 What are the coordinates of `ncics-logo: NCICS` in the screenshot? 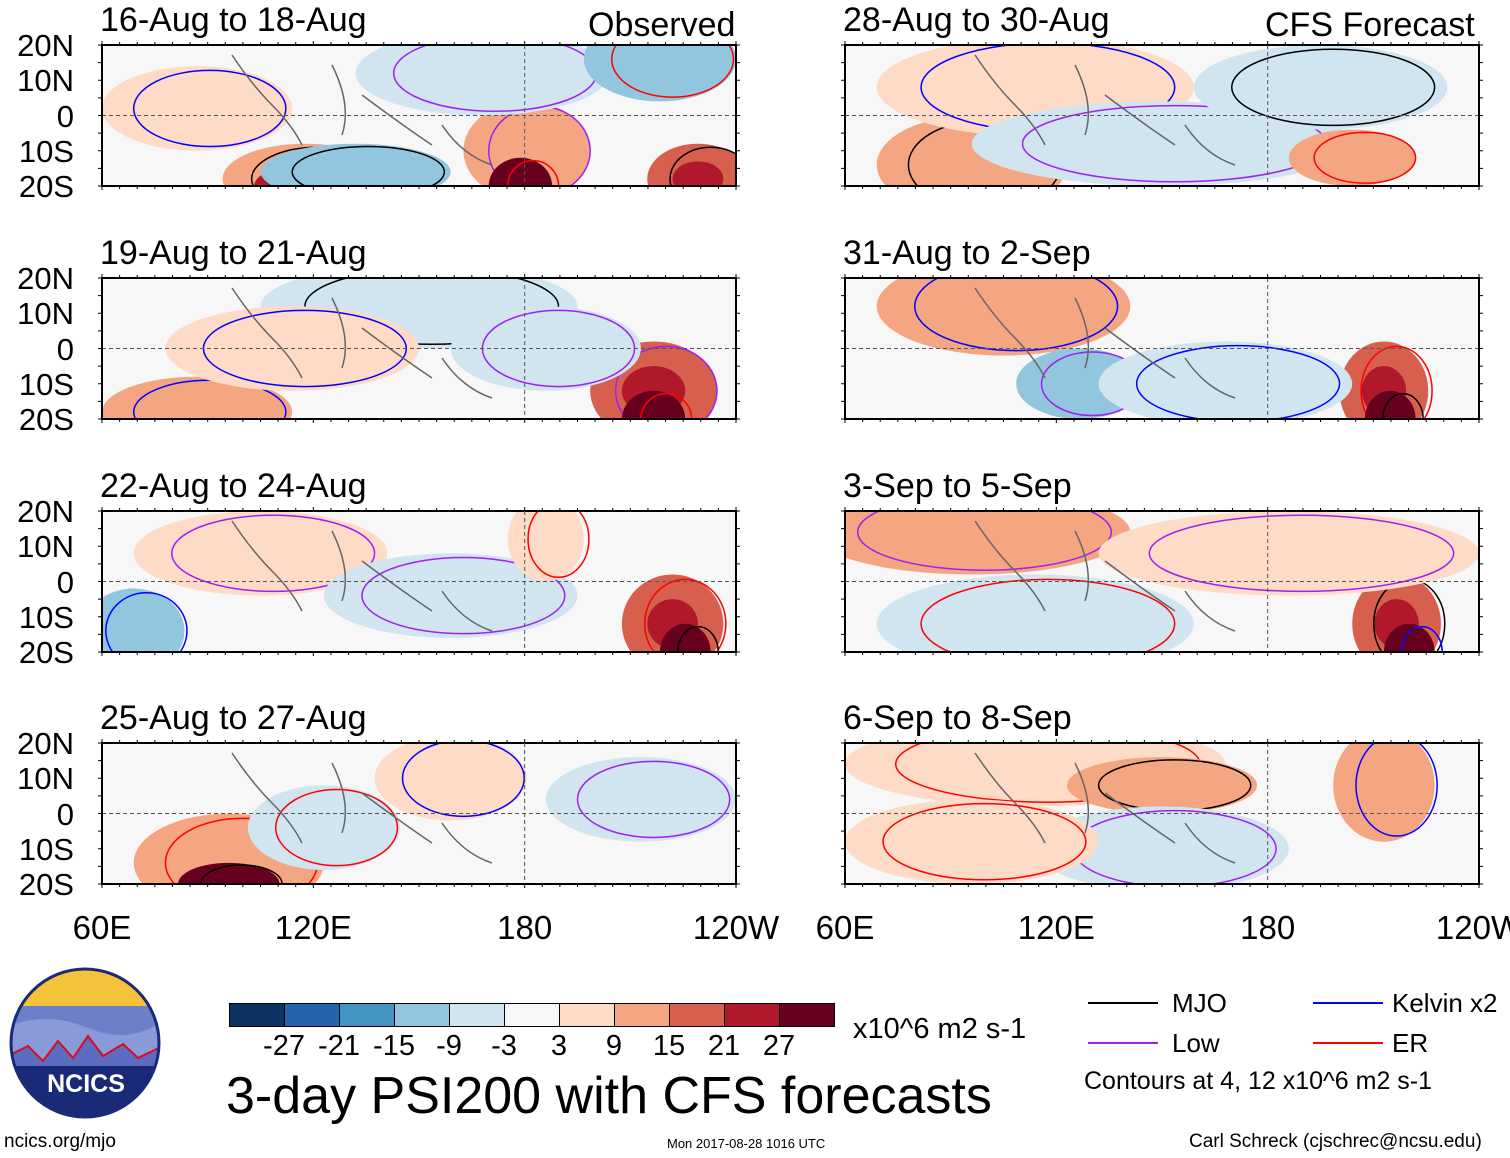 It's located at (85, 1043).